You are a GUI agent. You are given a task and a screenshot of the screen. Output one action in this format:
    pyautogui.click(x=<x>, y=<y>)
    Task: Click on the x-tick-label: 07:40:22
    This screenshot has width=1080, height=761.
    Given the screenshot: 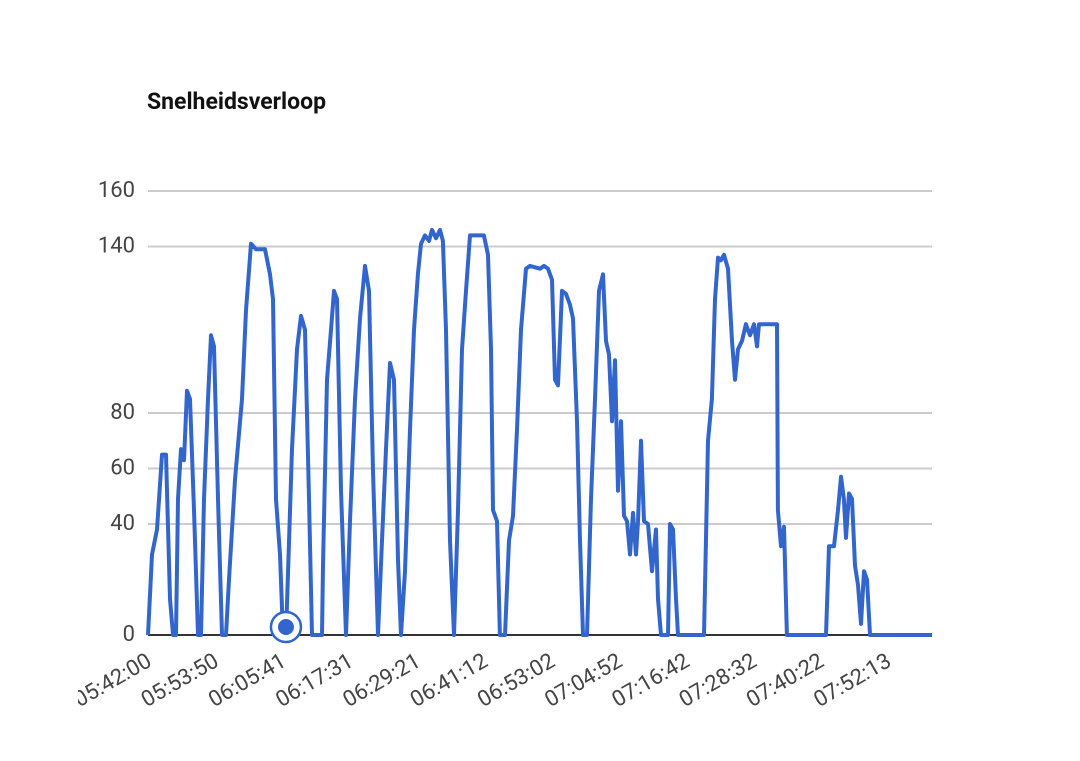 What is the action you would take?
    pyautogui.click(x=785, y=681)
    